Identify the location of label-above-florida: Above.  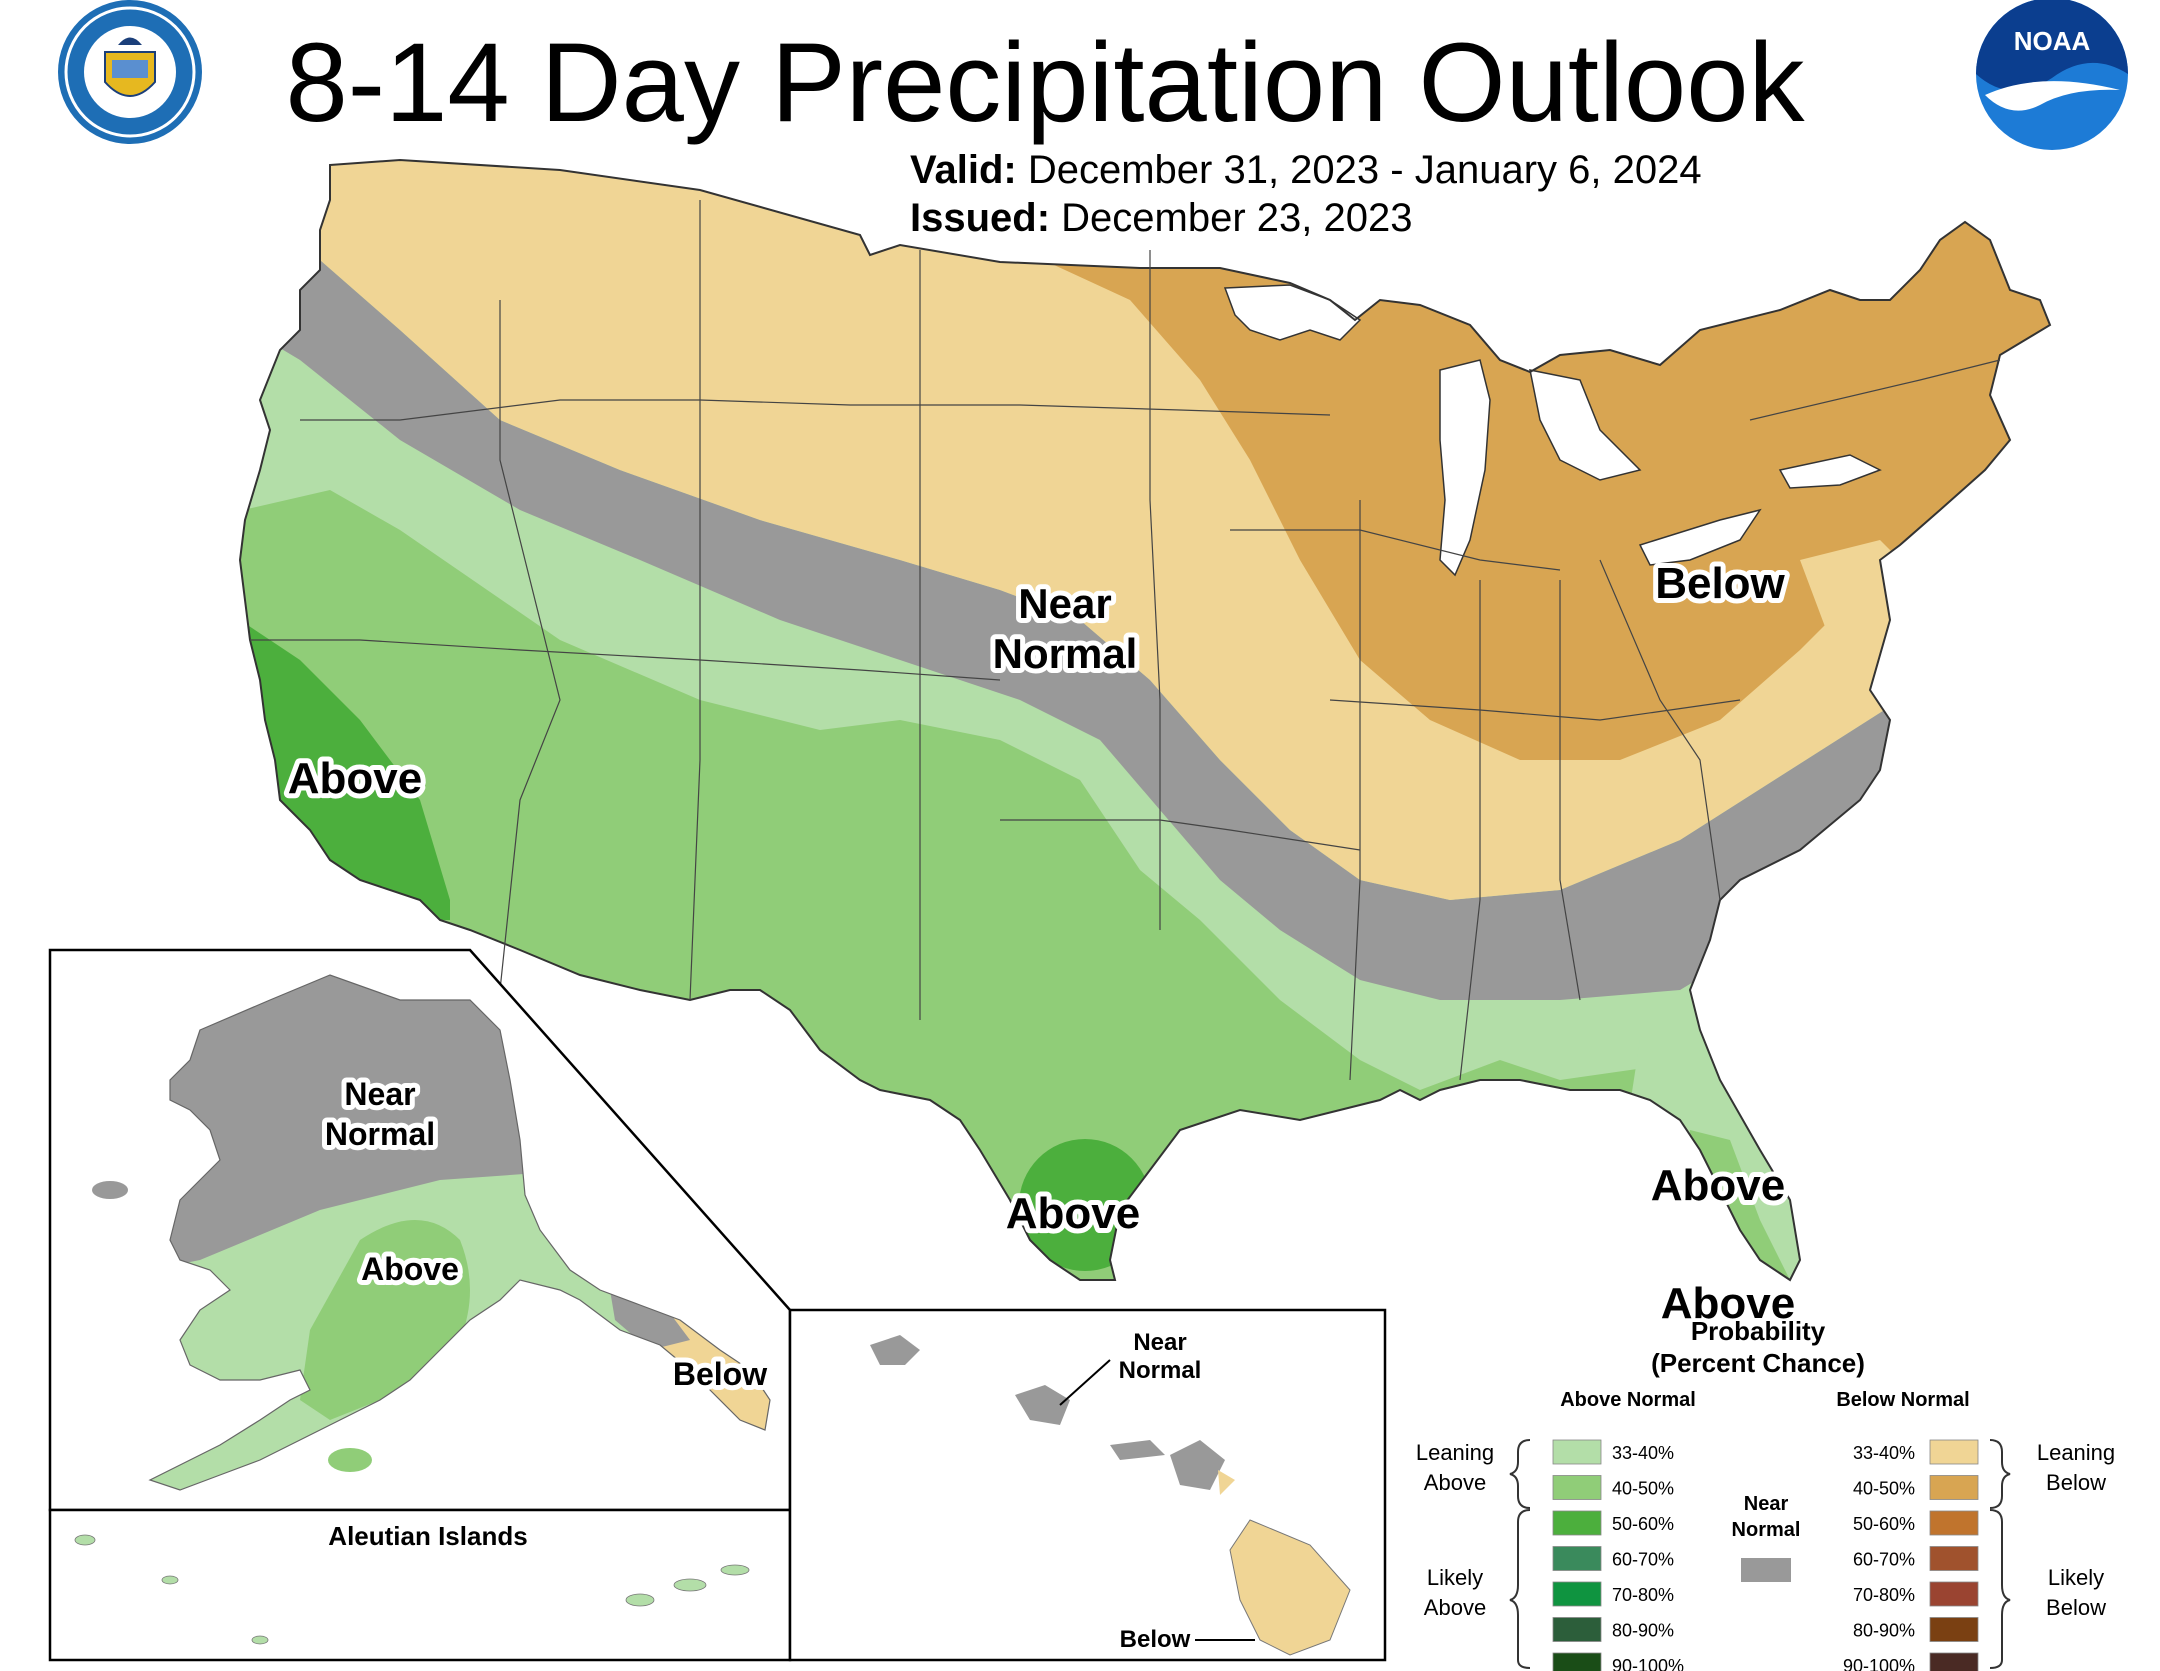
(1718, 1185).